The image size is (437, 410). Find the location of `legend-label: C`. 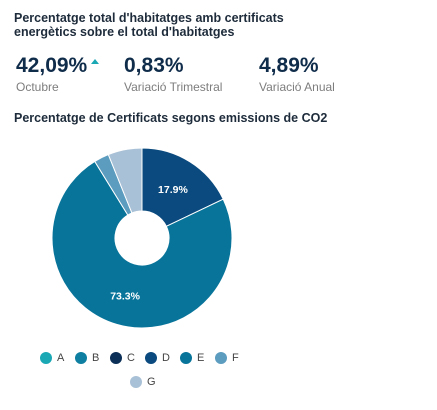

legend-label: C is located at coordinates (131, 358).